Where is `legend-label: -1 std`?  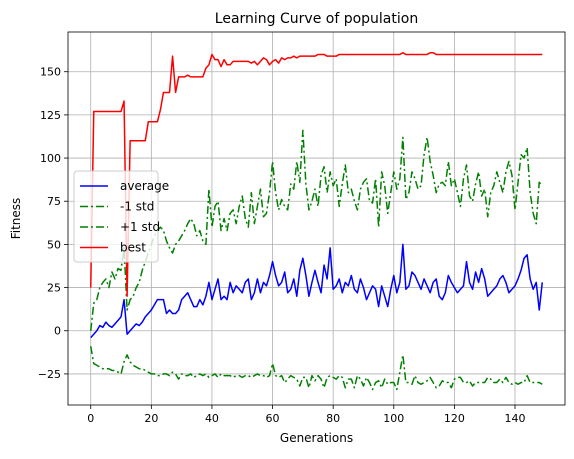 legend-label: -1 std is located at coordinates (137, 207).